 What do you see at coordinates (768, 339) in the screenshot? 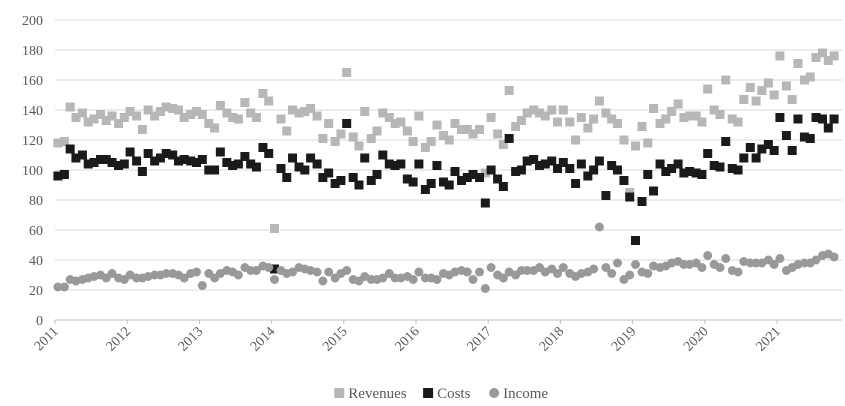
I see `x-tick-label: 2021` at bounding box center [768, 339].